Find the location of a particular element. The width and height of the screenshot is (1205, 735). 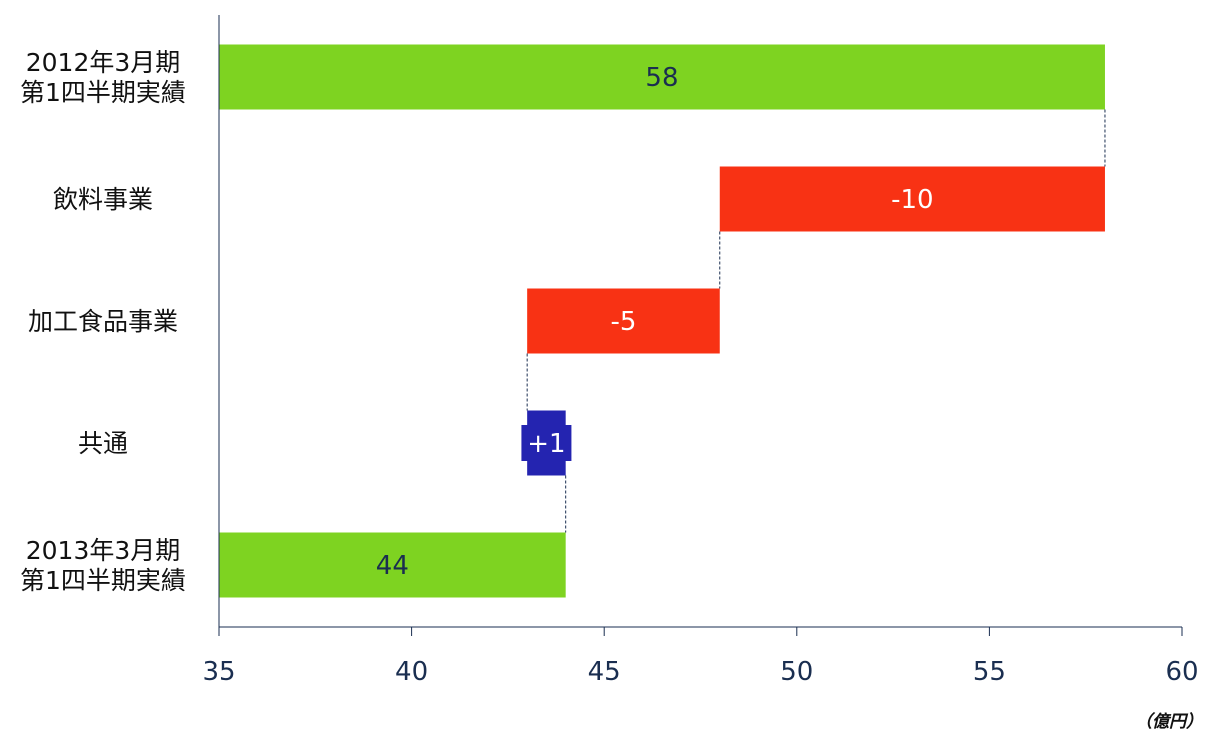

bar-label-0: 58 is located at coordinates (661, 78).